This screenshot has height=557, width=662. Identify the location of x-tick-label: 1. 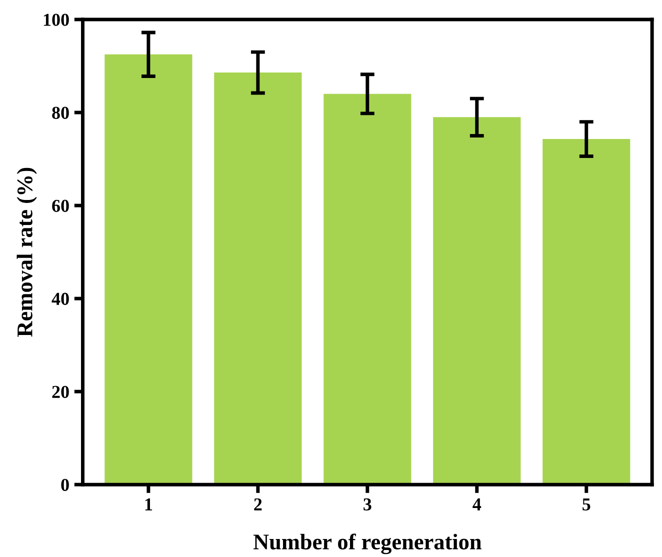
(148, 504).